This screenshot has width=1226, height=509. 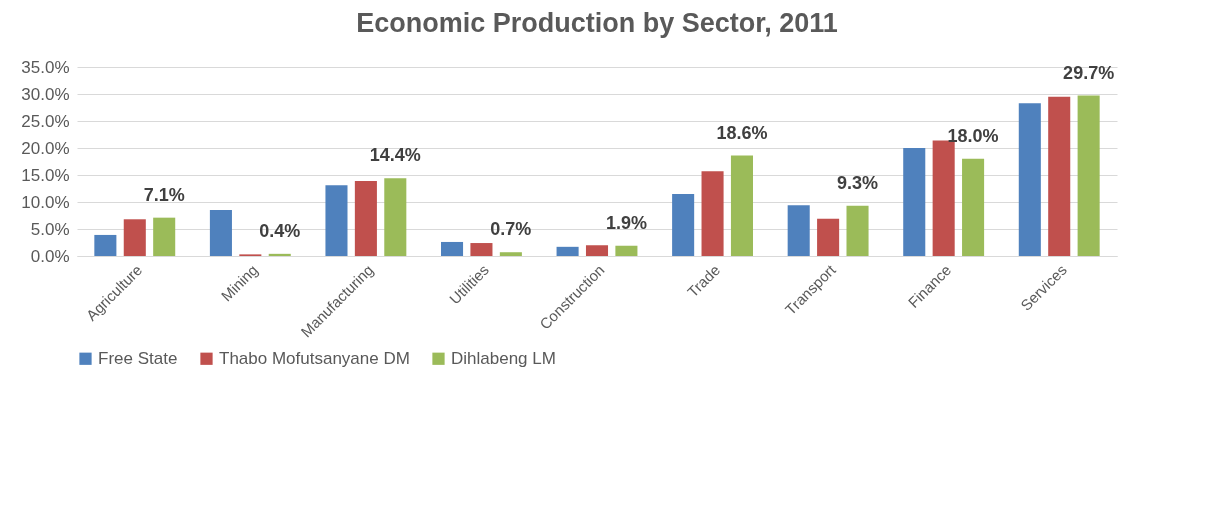 What do you see at coordinates (45, 67) in the screenshot?
I see `y-tick-label: 35.0%` at bounding box center [45, 67].